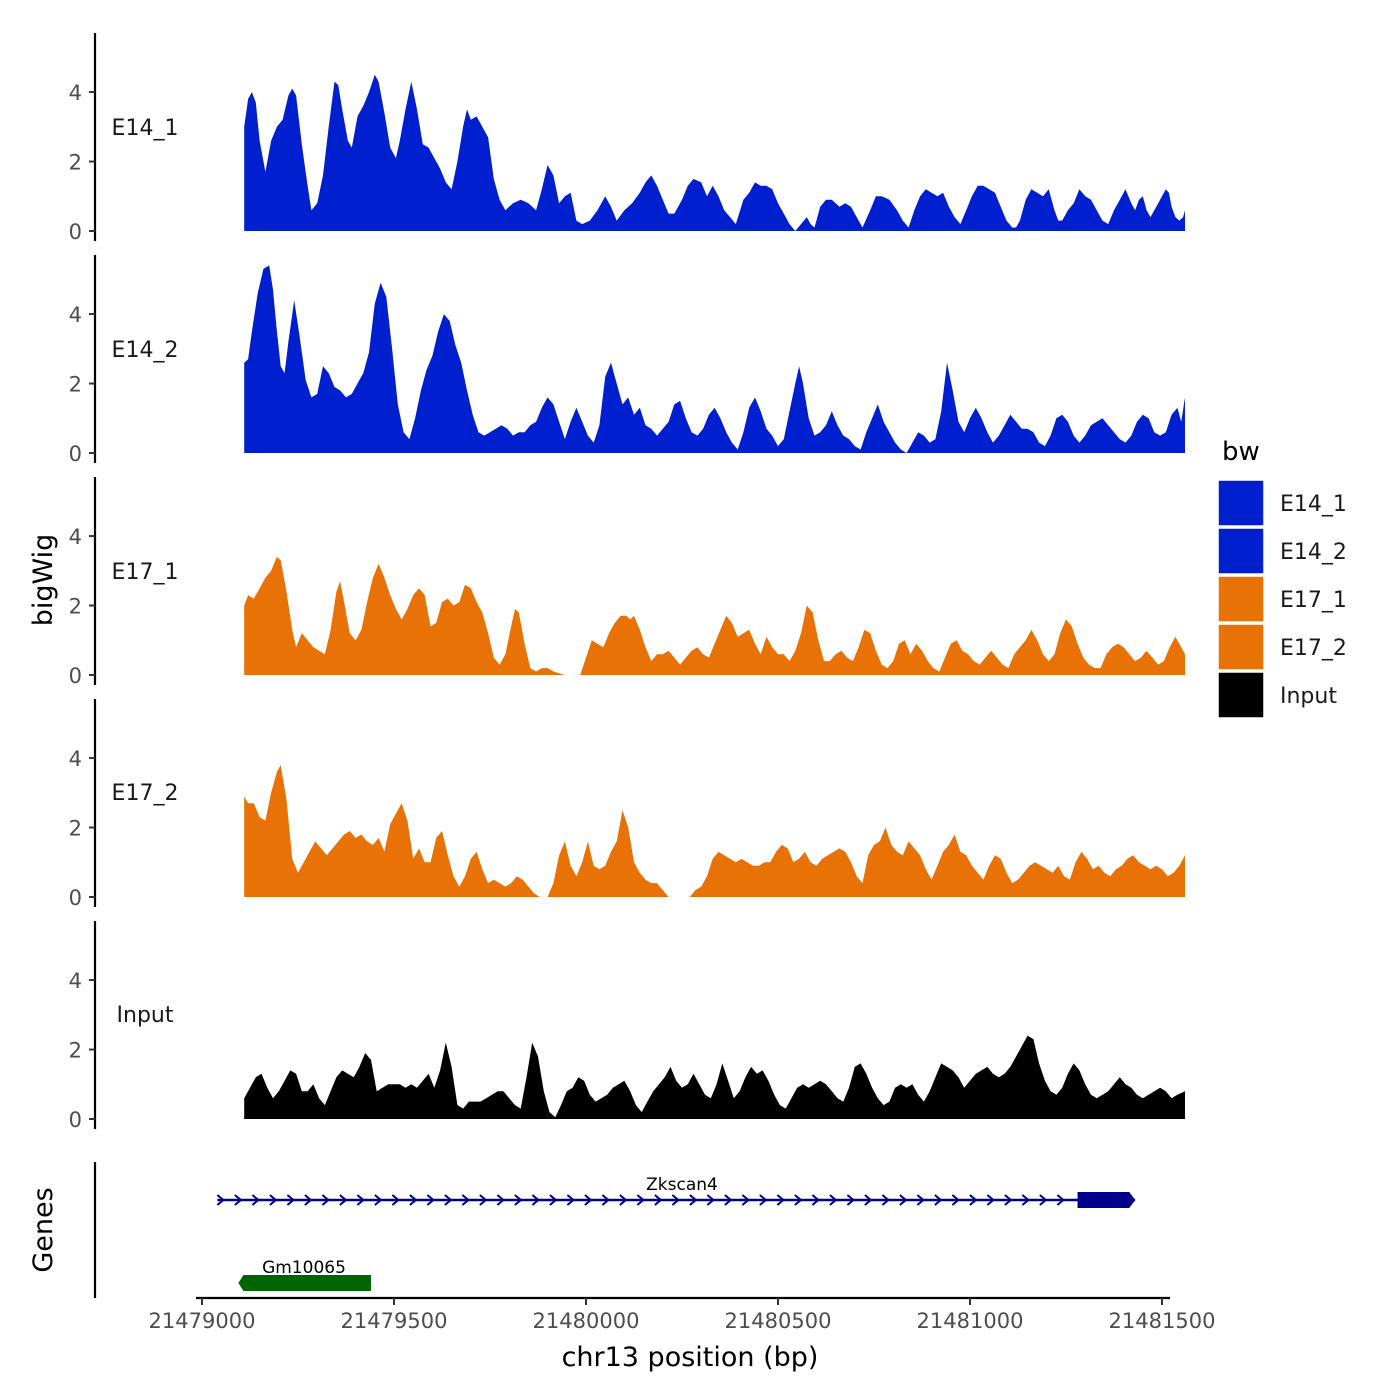 This screenshot has width=1400, height=1400. I want to click on track-E14_2: 0 2 4 E14_2, so click(627, 360).